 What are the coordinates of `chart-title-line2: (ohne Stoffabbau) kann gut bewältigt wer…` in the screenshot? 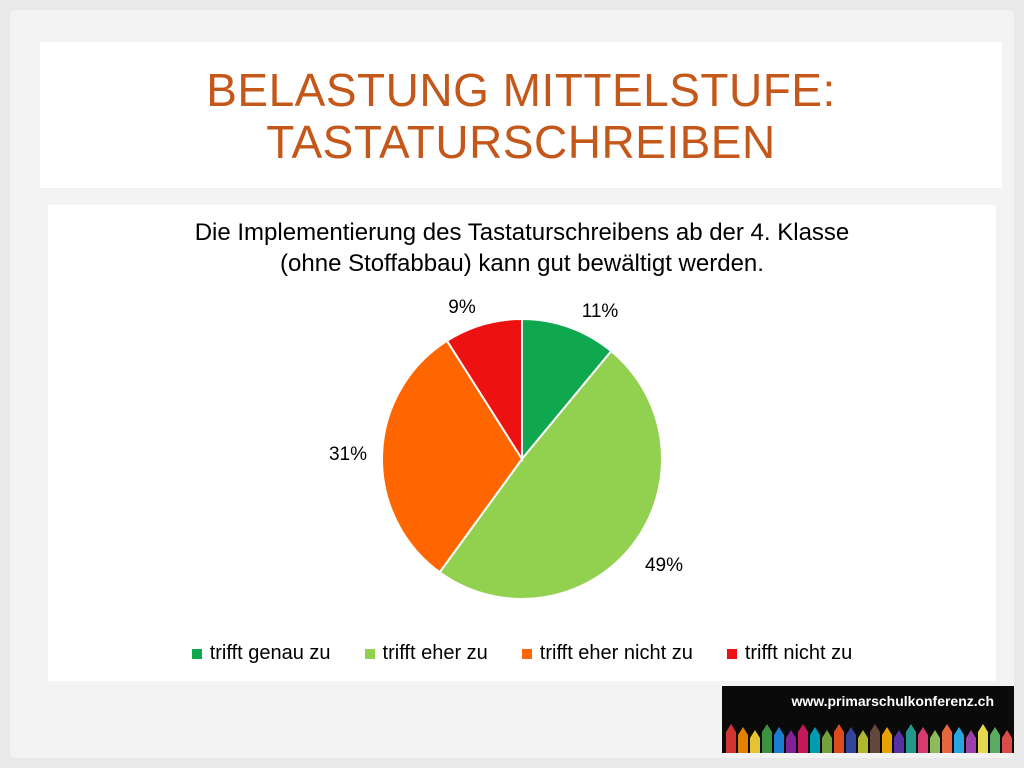 It's located at (522, 263).